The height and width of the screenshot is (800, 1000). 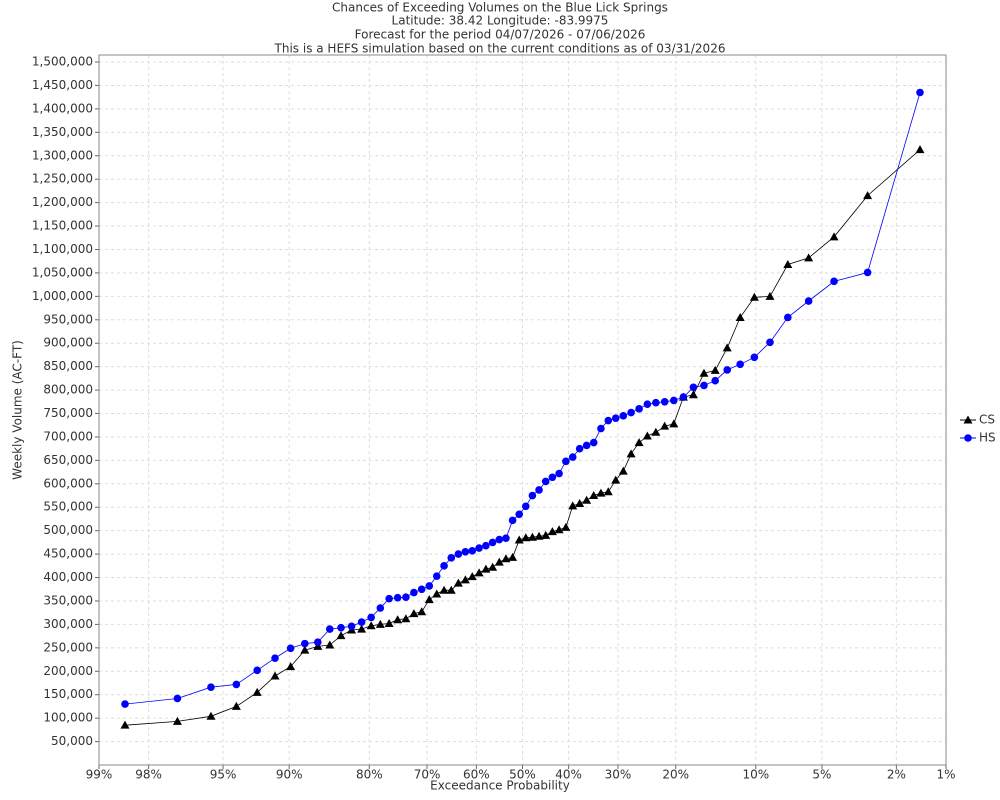 What do you see at coordinates (62, 249) in the screenshot?
I see `y-tick-label: 1,100,000` at bounding box center [62, 249].